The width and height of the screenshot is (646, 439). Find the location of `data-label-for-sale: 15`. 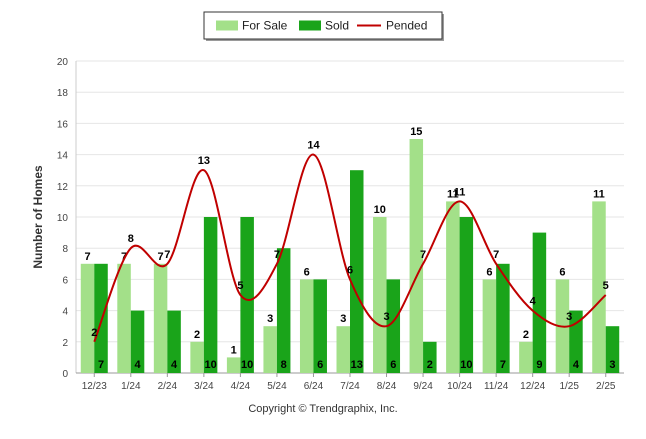

data-label-for-sale: 15 is located at coordinates (416, 132).